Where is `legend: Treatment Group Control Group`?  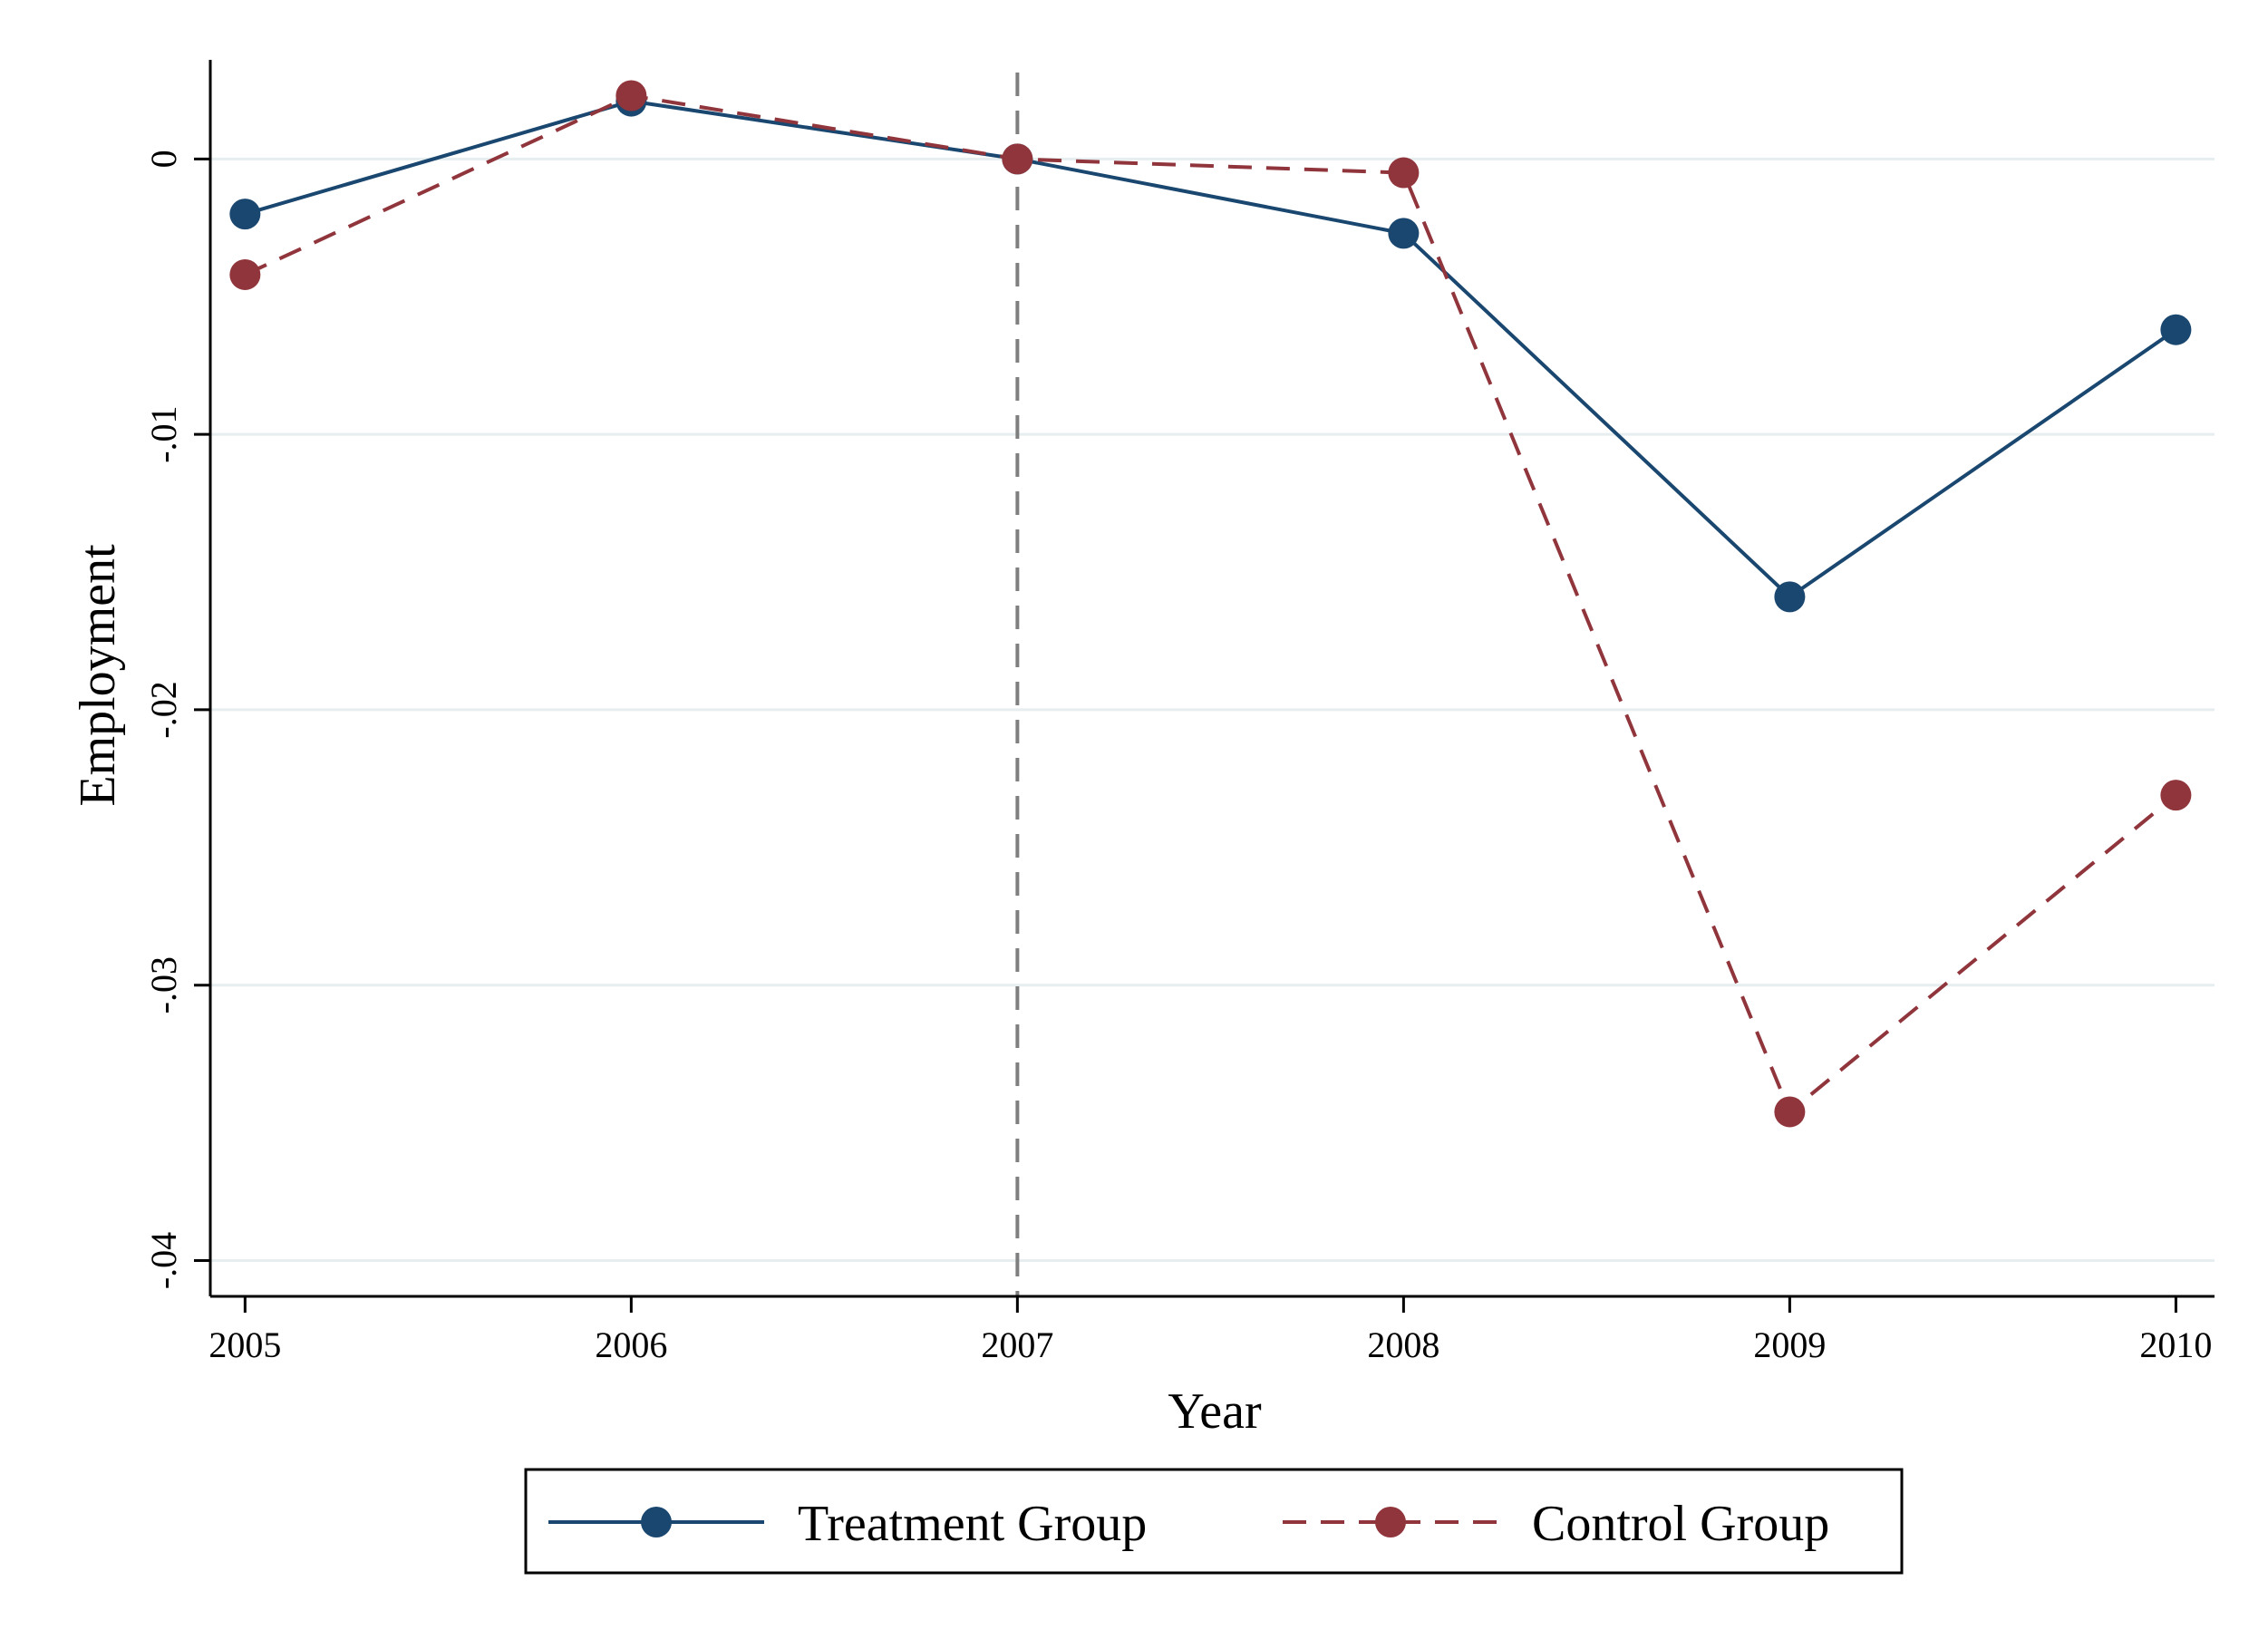
legend: Treatment Group Control Group is located at coordinates (1214, 1522).